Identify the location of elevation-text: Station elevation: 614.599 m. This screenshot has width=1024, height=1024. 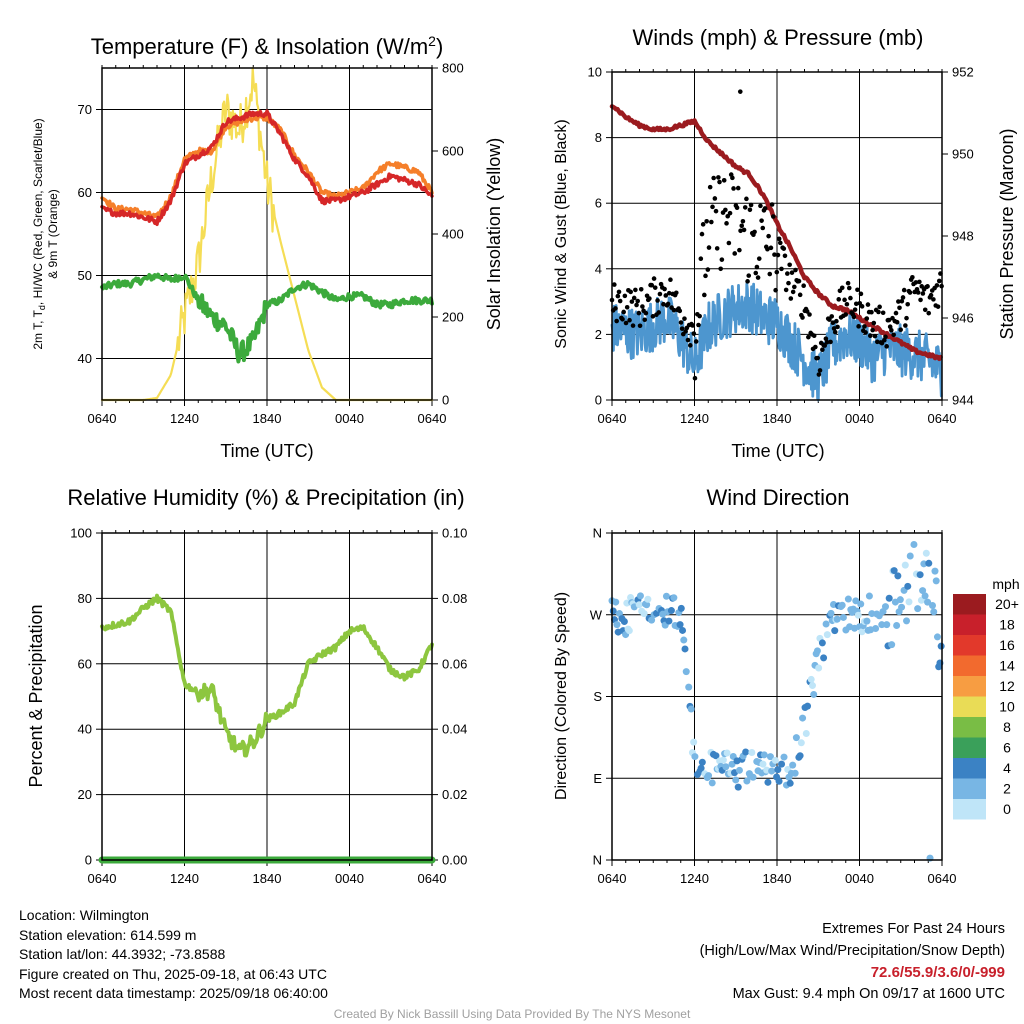
(108, 934).